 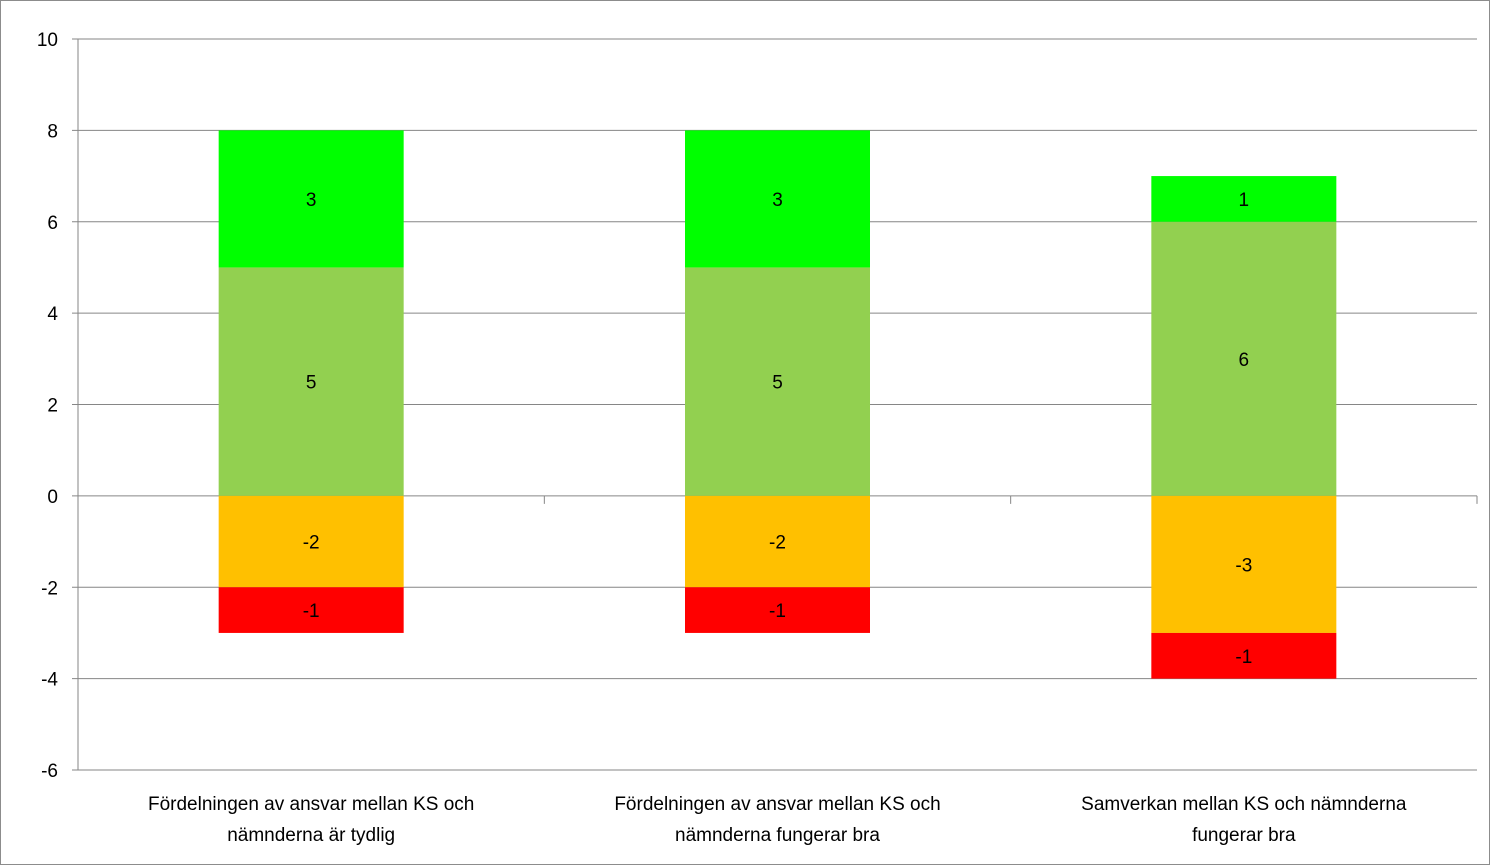 What do you see at coordinates (52, 406) in the screenshot?
I see `y-tick-label: 2` at bounding box center [52, 406].